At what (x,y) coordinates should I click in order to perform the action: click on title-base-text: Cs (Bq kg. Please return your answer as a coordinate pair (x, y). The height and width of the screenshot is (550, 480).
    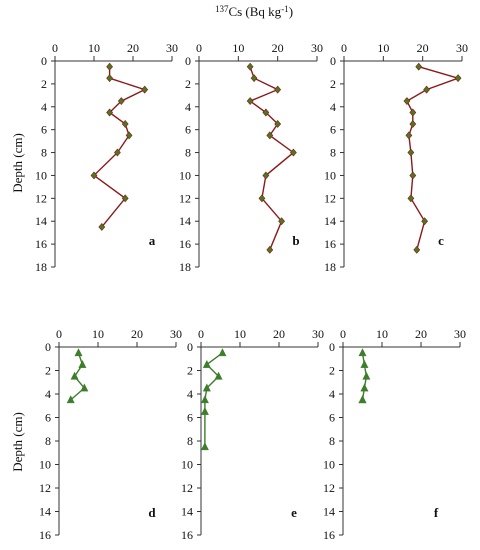
    Looking at the image, I should click on (254, 11).